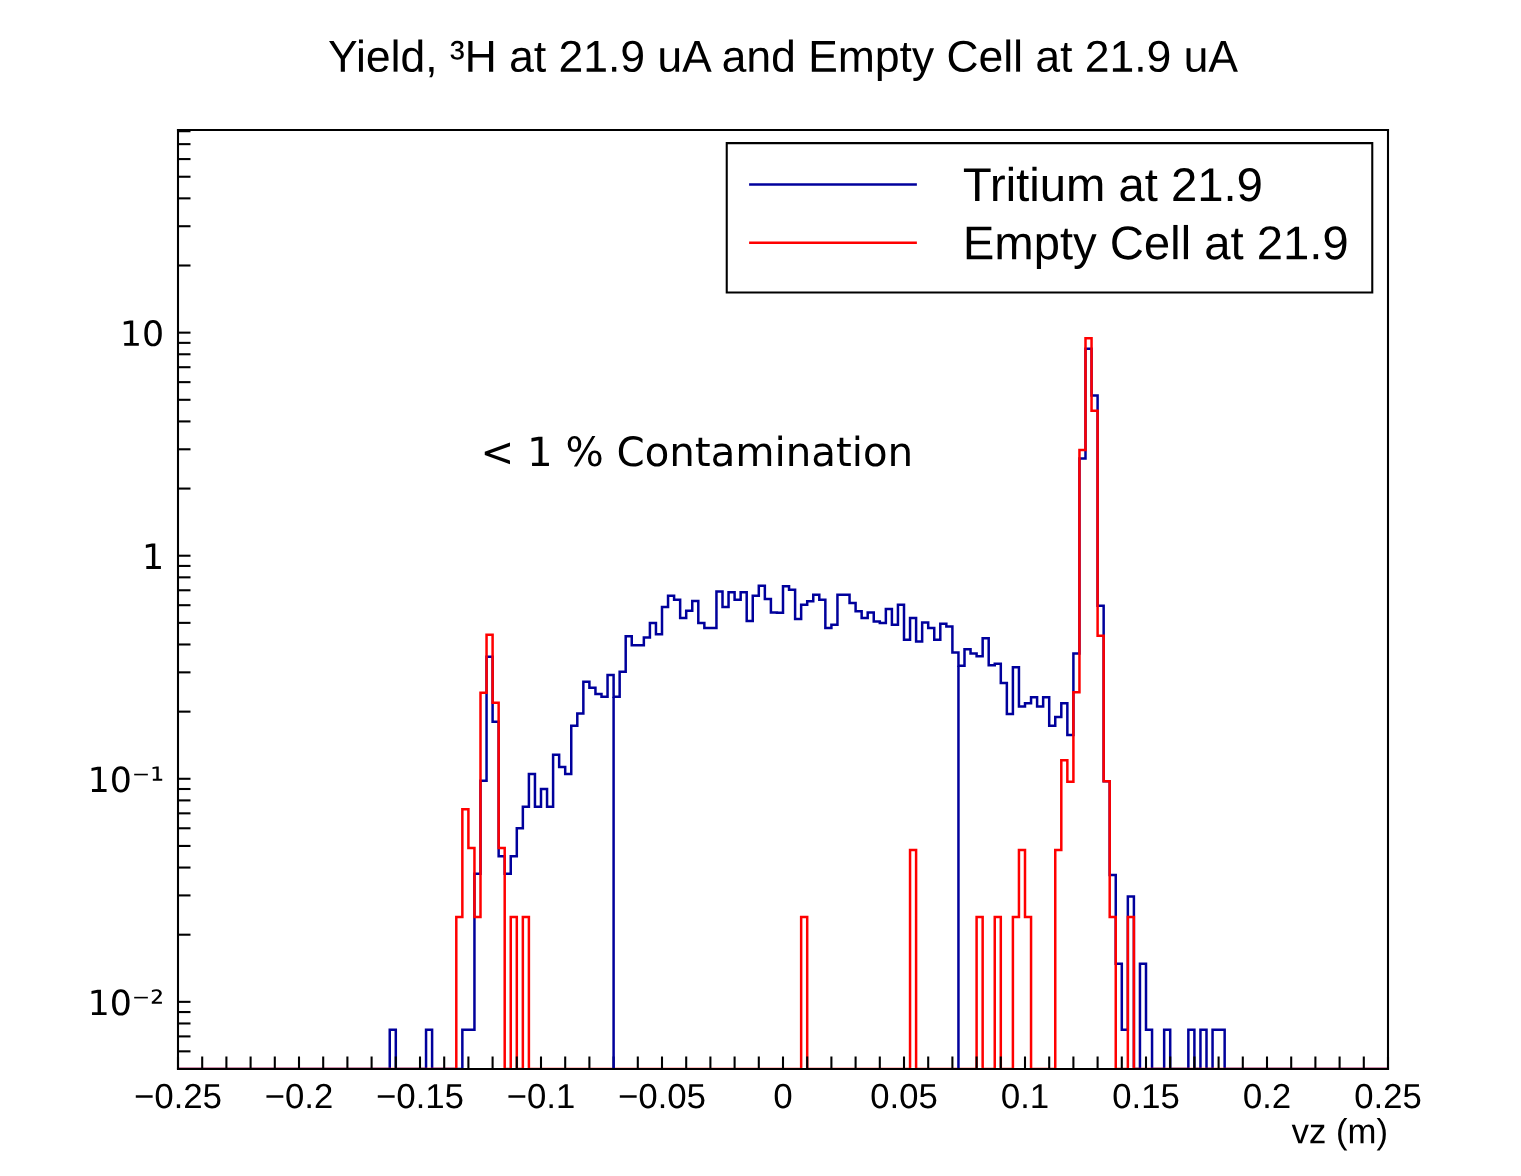  Describe the element at coordinates (1156, 246) in the screenshot. I see `legend-label: Empty Cell at 21.9` at that location.